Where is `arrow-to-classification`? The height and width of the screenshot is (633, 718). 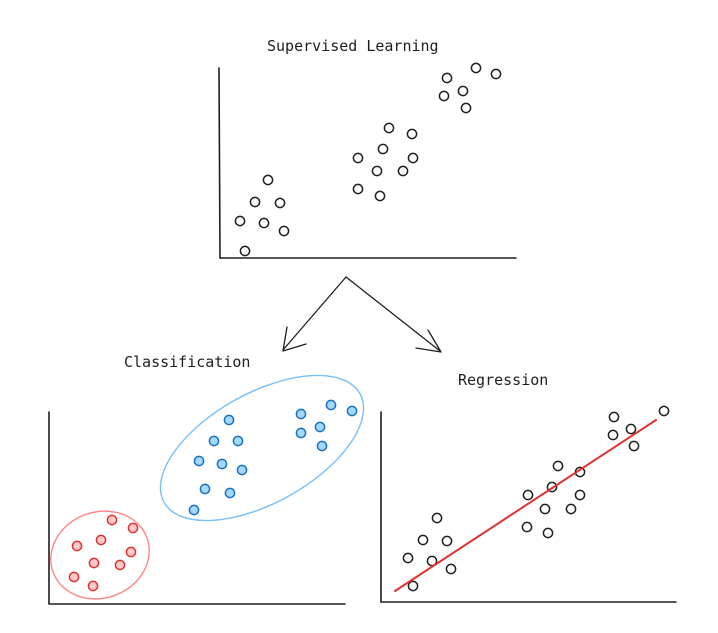
arrow-to-classification is located at coordinates (314, 313).